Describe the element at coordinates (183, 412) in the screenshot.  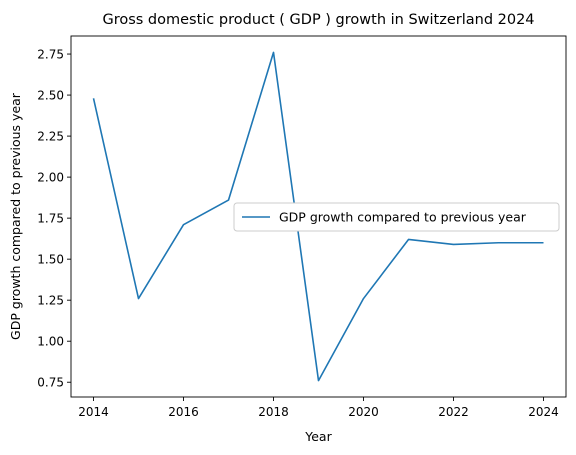
I see `x-tick-label: 2016` at that location.